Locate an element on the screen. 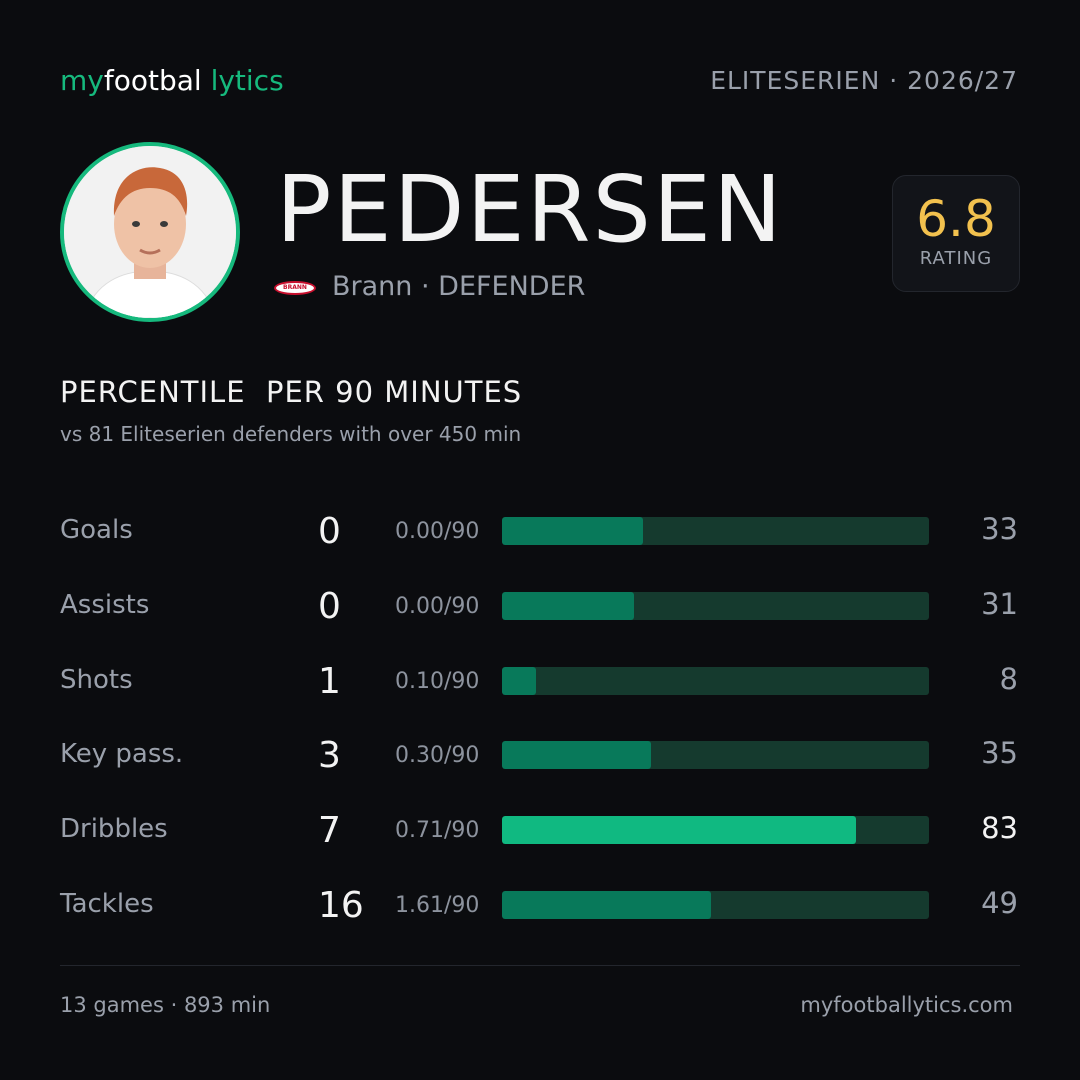 The height and width of the screenshot is (1080, 1080). stat-total: 7 is located at coordinates (329, 831).